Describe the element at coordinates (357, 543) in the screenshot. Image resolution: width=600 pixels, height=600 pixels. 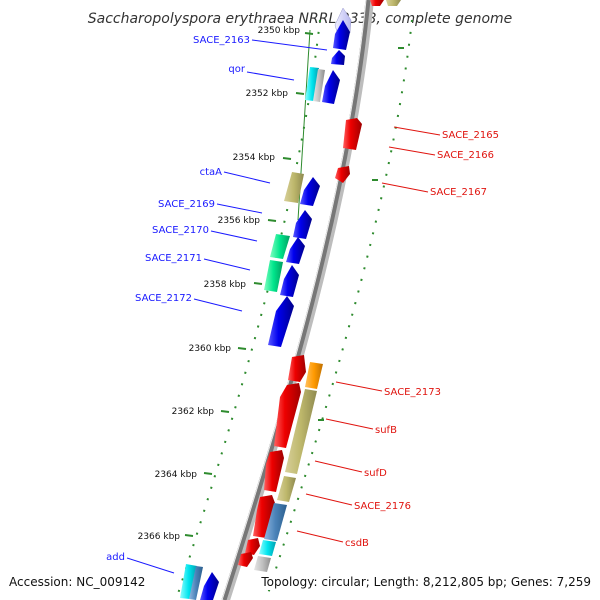
I see `gene-label: csdB` at that location.